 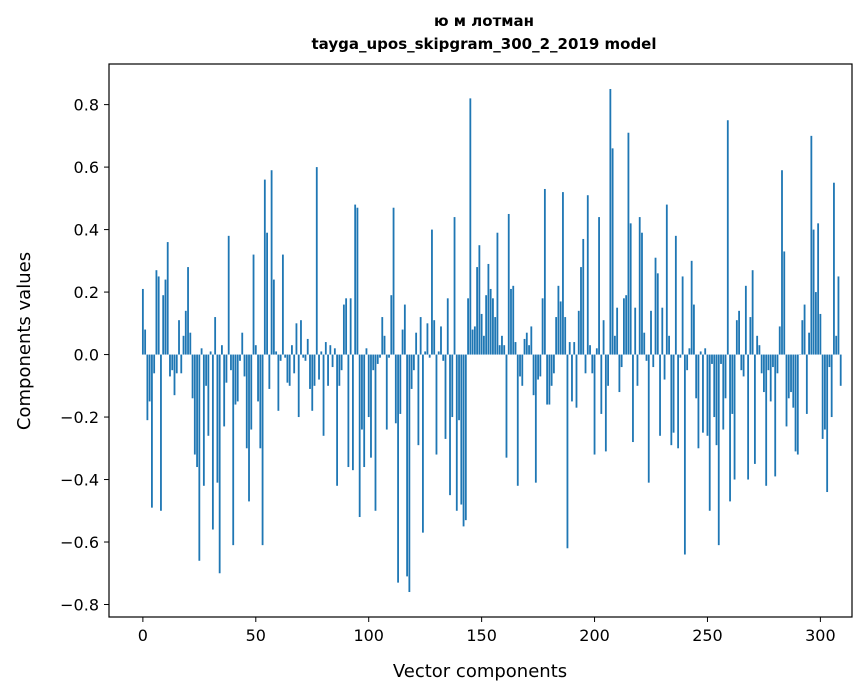 What do you see at coordinates (79, 480) in the screenshot?
I see `y-tick-label: −0.4` at bounding box center [79, 480].